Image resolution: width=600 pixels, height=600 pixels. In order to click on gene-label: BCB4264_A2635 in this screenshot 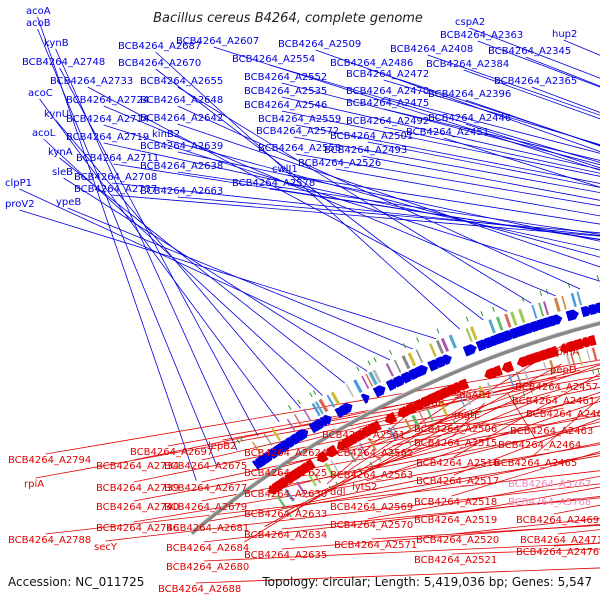, I will do `click(285, 555)`.